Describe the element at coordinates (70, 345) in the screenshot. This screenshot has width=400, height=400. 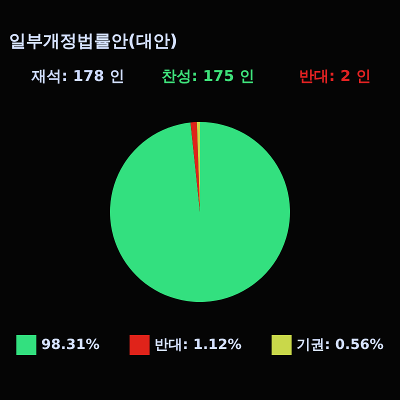
I see `data-label: 98.31%` at that location.